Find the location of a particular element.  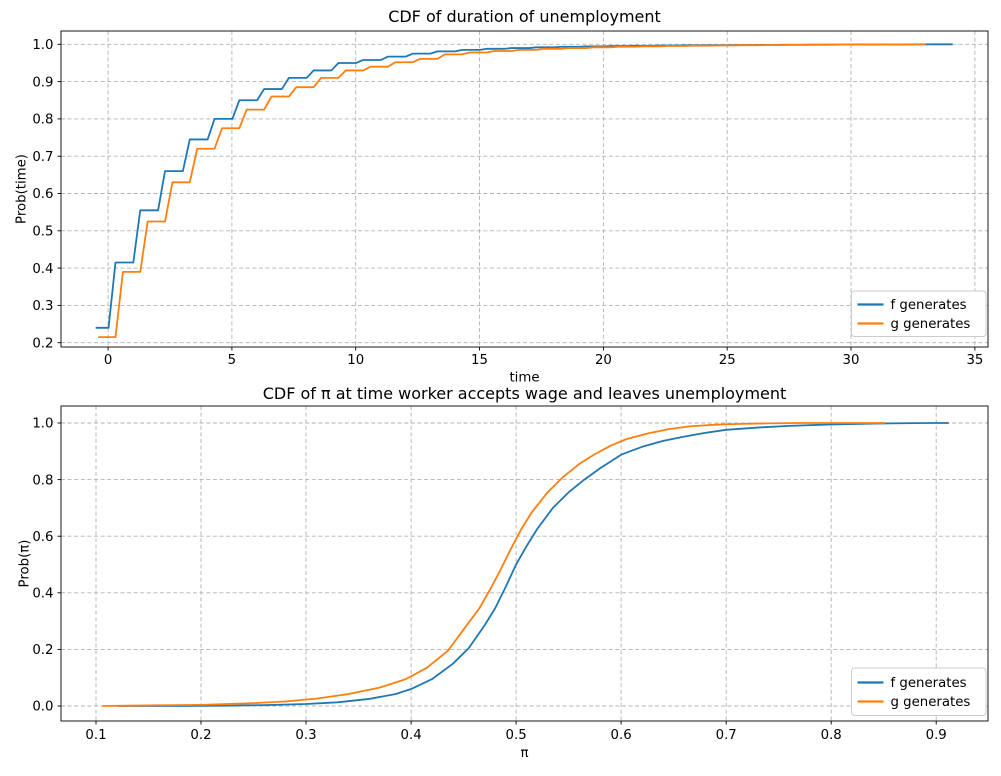

x-tick-label: 10 is located at coordinates (355, 360).